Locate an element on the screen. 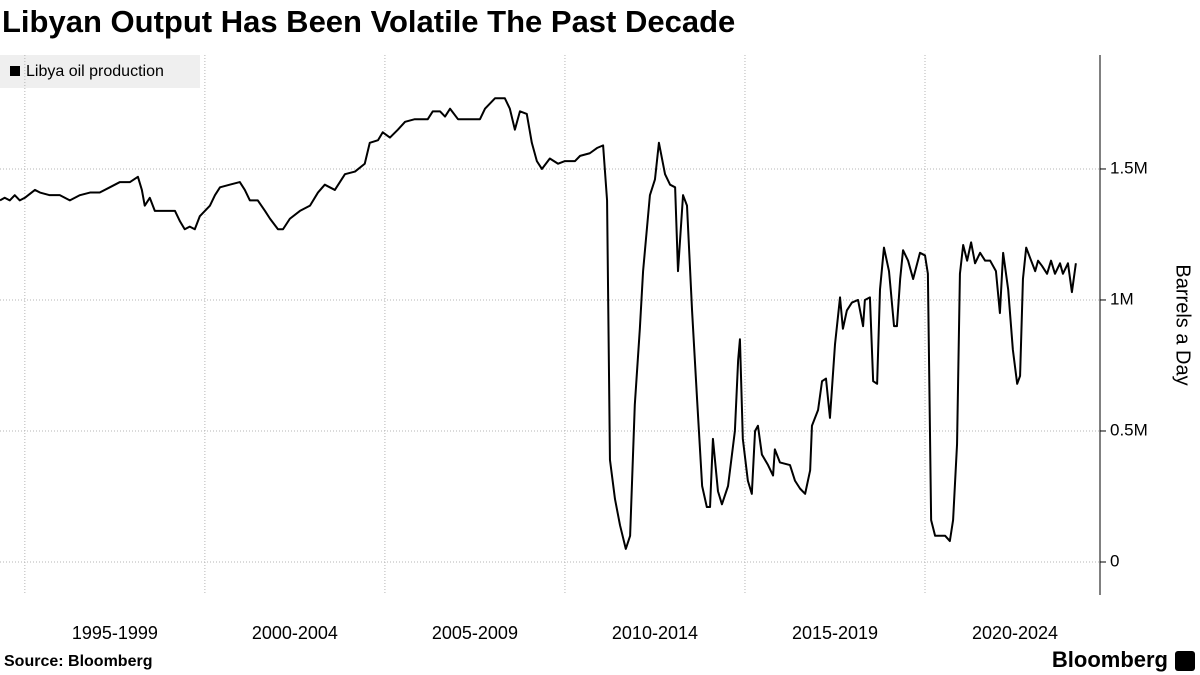 The width and height of the screenshot is (1200, 675). x-tick-label: 2020-2024 is located at coordinates (1015, 633).